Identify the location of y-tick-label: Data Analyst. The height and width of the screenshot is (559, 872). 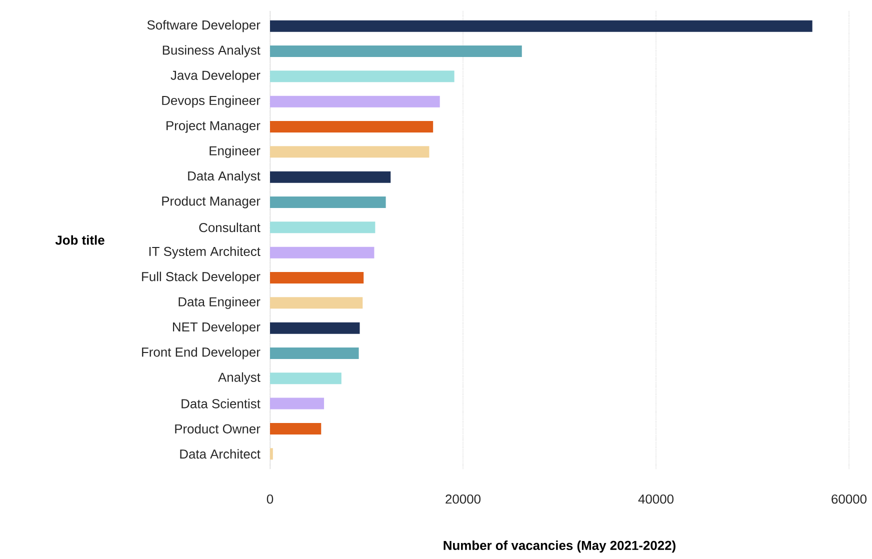
(224, 177).